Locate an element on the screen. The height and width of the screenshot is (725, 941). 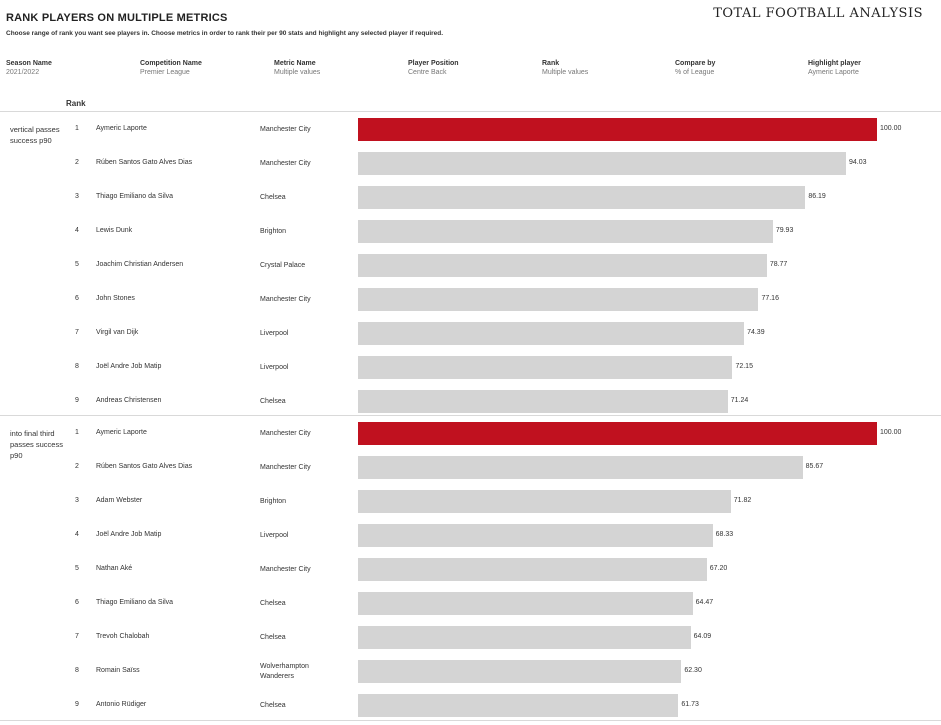
player-name: Antonio Rüdiger is located at coordinates (121, 704).